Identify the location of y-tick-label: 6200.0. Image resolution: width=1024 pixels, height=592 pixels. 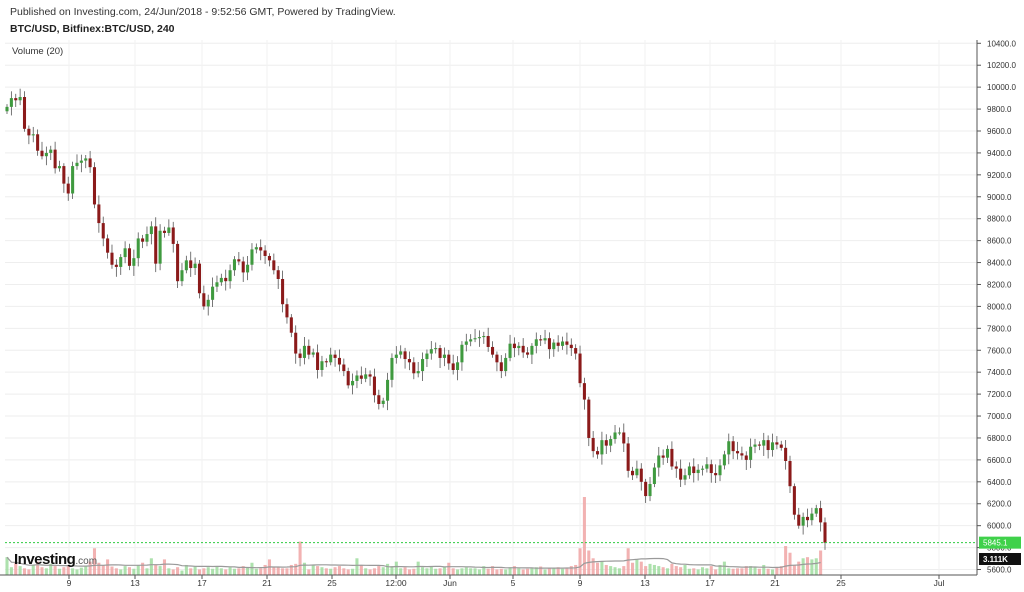
(999, 504).